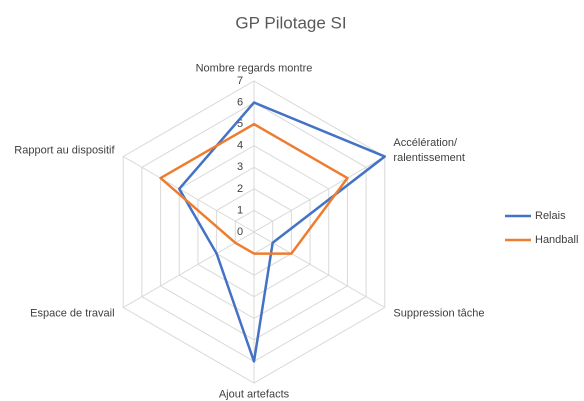 The height and width of the screenshot is (401, 584). Describe the element at coordinates (429, 150) in the screenshot. I see `category-label: Accélération/ ralentissement` at that location.